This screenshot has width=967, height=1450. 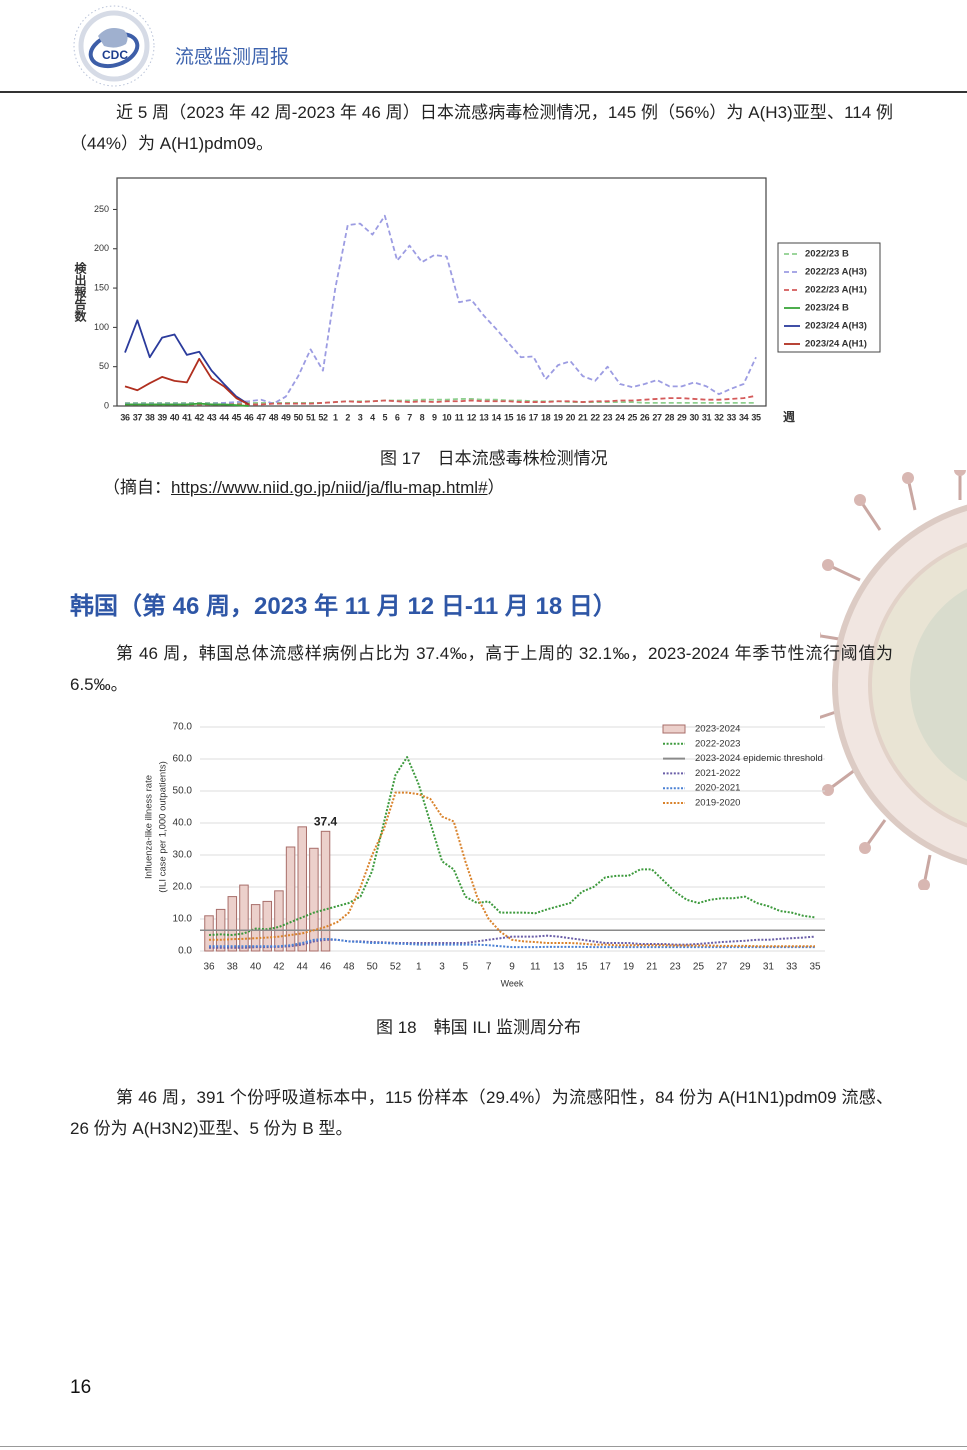 I want to click on y-tick-label: 60.0, so click(x=183, y=759).